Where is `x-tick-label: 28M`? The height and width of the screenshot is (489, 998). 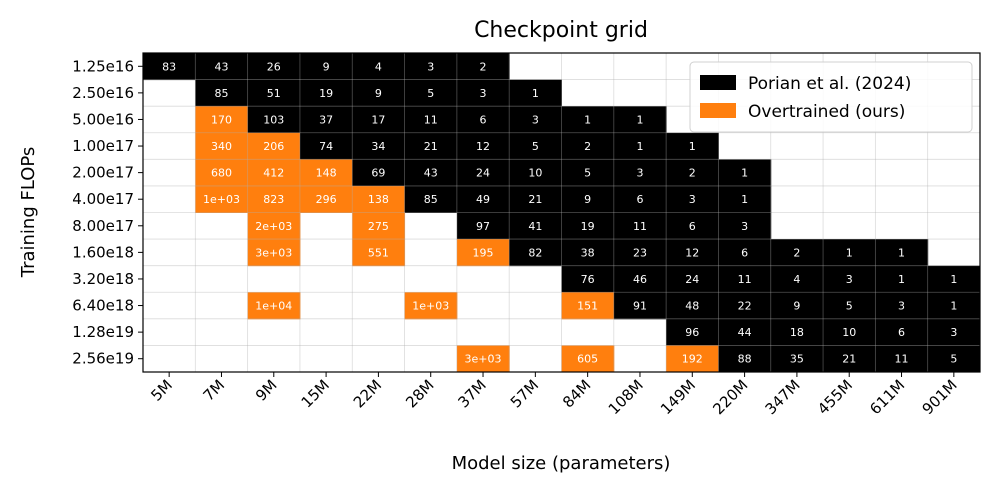
x-tick-label: 28M is located at coordinates (419, 393).